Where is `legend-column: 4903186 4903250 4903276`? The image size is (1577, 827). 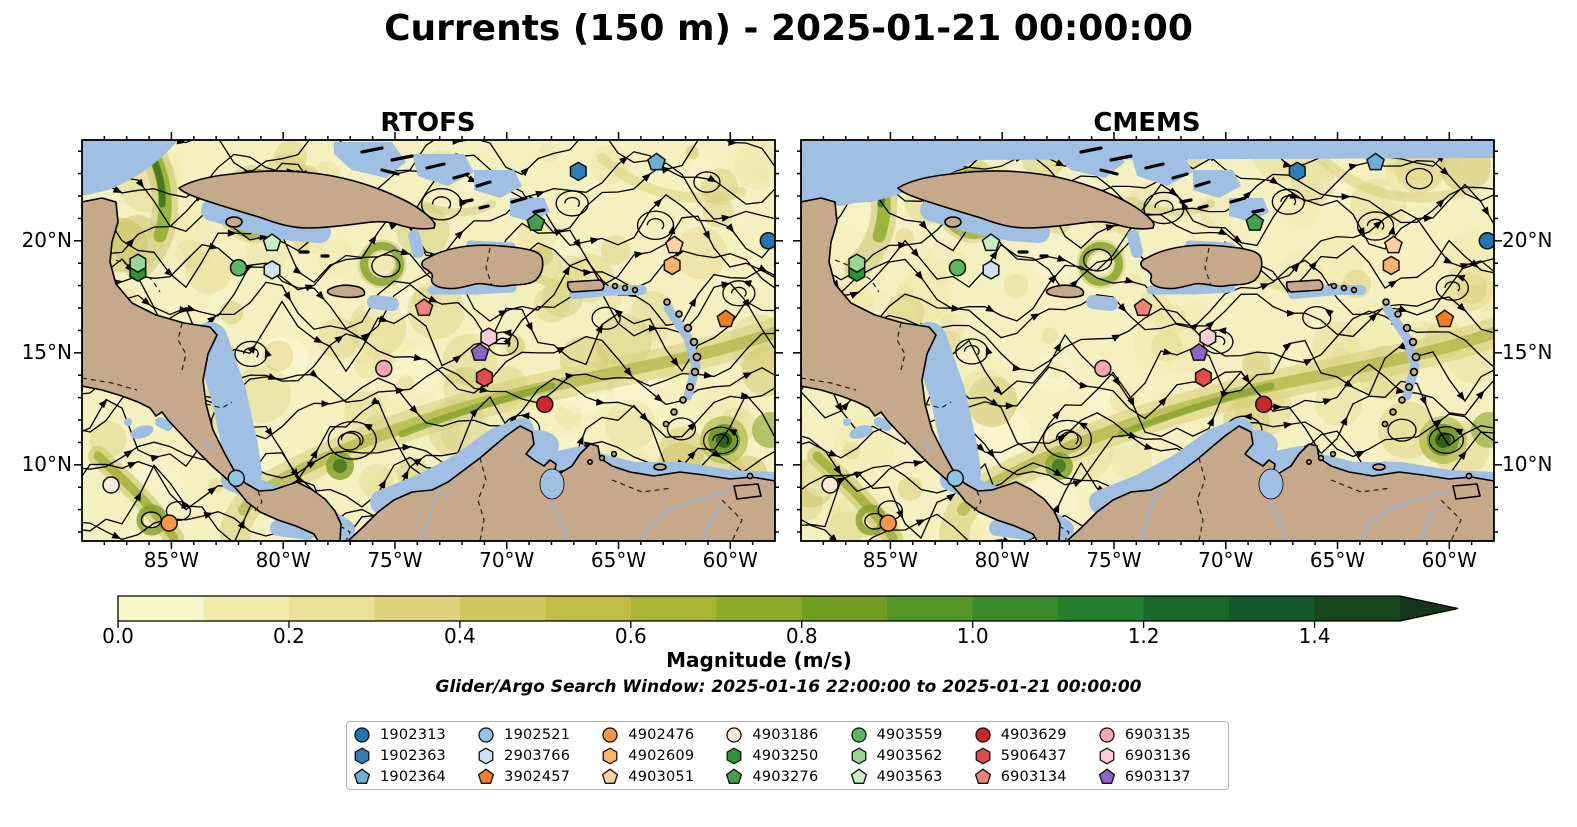
legend-column: 4903186 4903250 4903276 is located at coordinates (787, 755).